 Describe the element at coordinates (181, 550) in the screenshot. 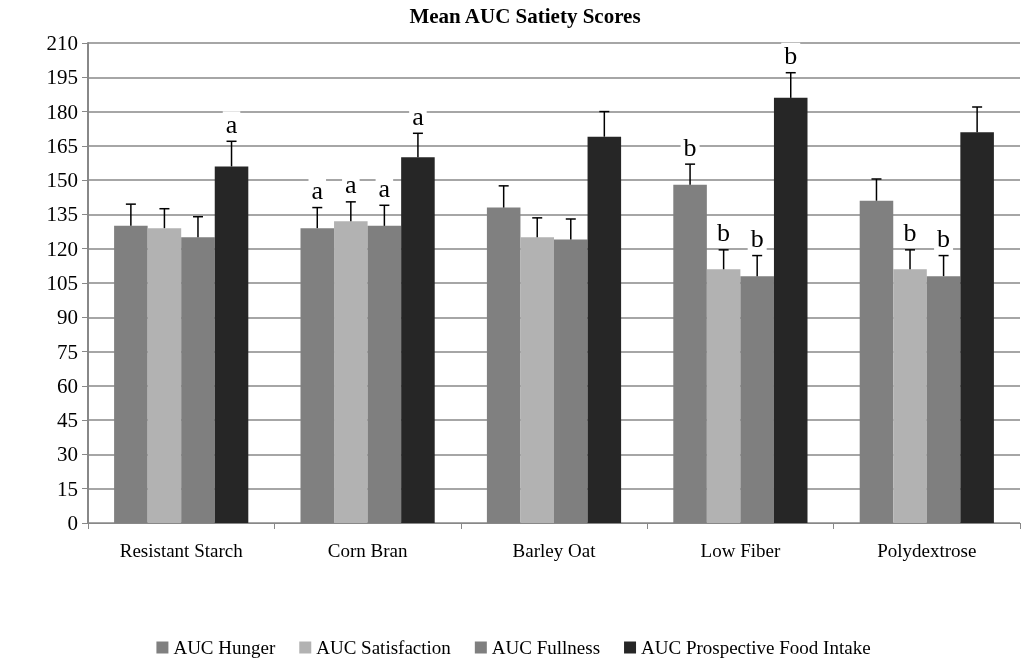

I see `x-tick-label: Resistant Starch` at that location.